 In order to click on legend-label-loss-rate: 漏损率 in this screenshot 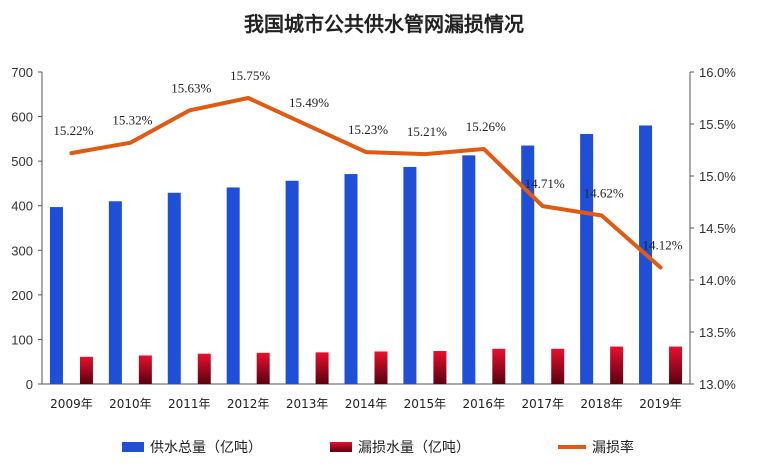, I will do `click(613, 447)`.